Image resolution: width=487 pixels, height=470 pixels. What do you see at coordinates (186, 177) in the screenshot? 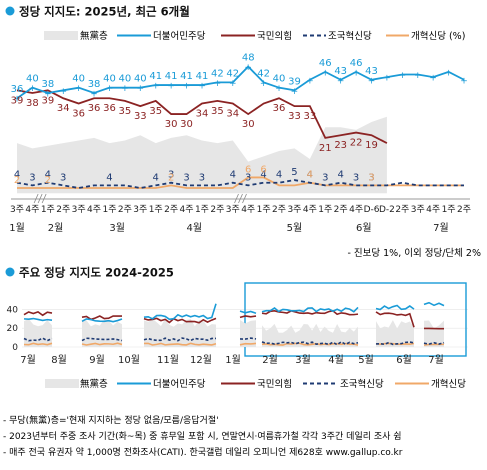
I see `rebuild-label-11: 3` at bounding box center [186, 177].